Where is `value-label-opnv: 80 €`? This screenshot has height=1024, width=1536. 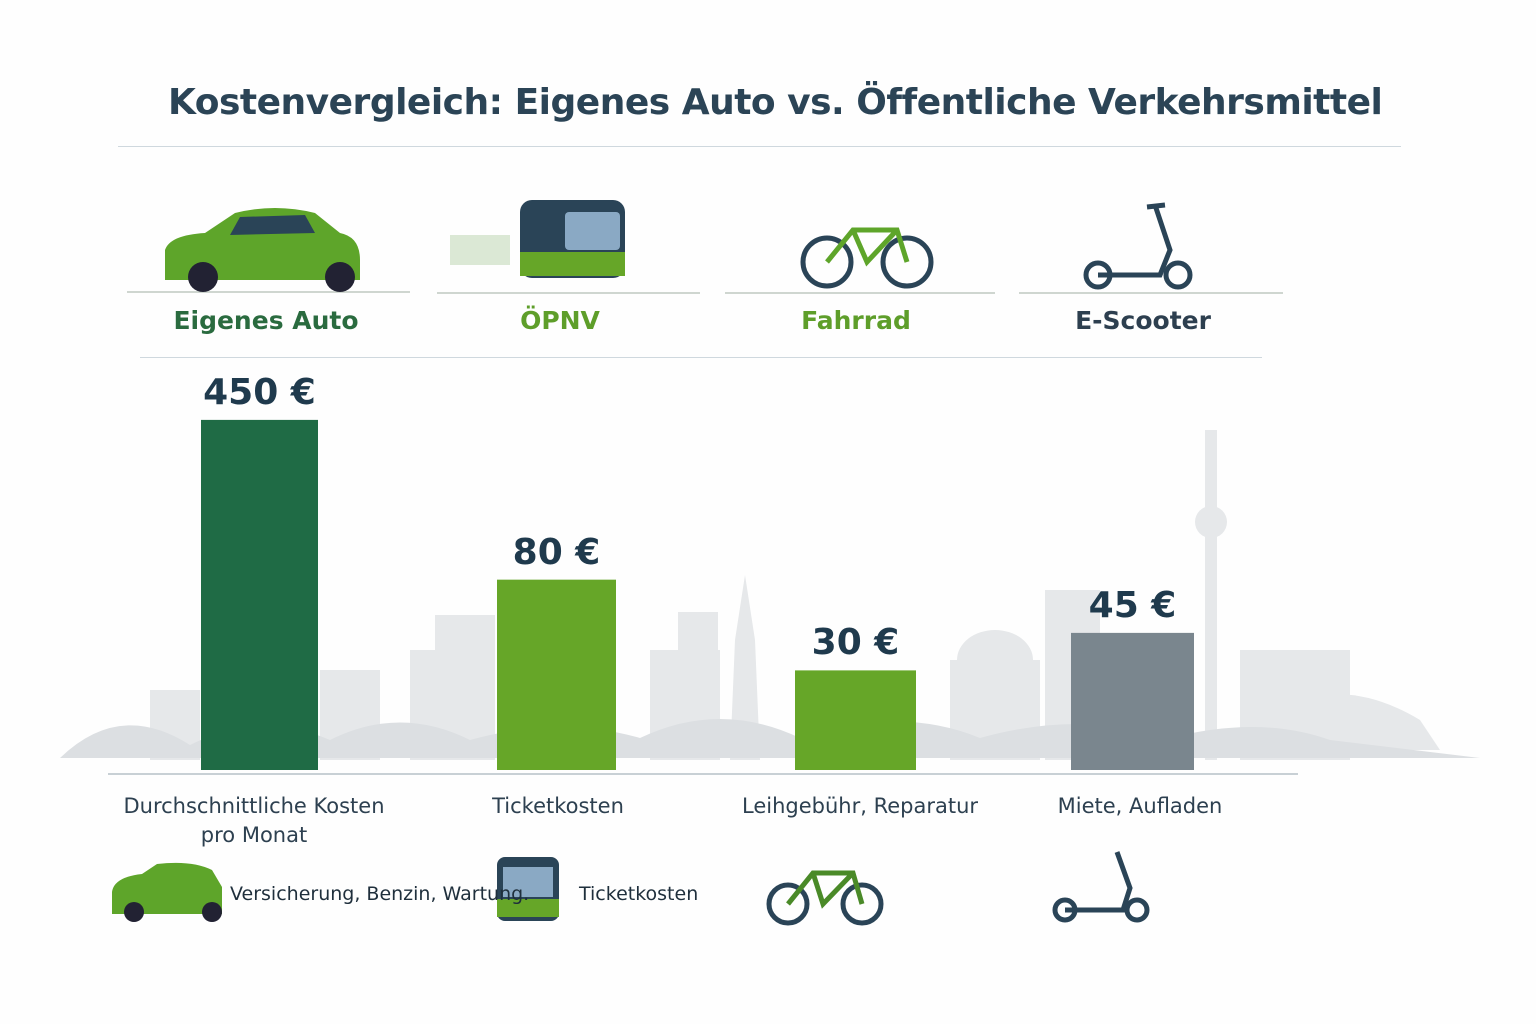
value-label-opnv: 80 € is located at coordinates (556, 552).